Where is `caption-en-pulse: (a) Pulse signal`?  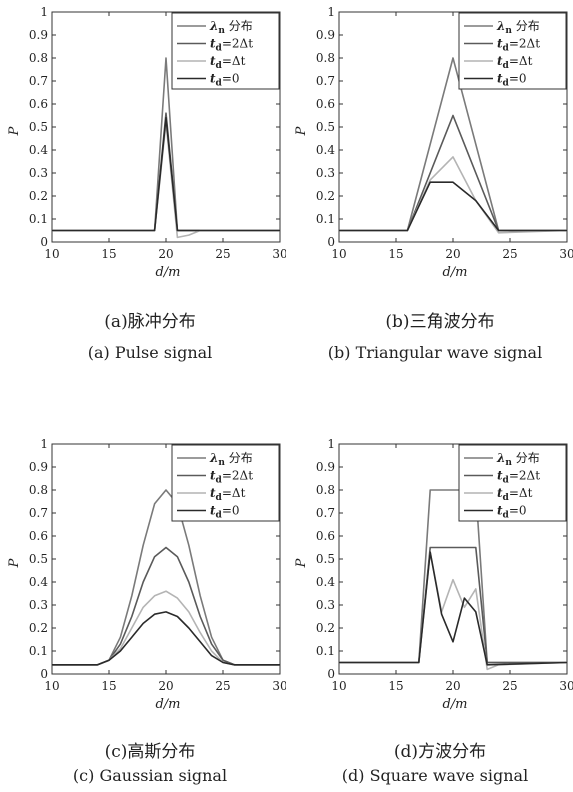 caption-en-pulse: (a) Pulse signal is located at coordinates (150, 352).